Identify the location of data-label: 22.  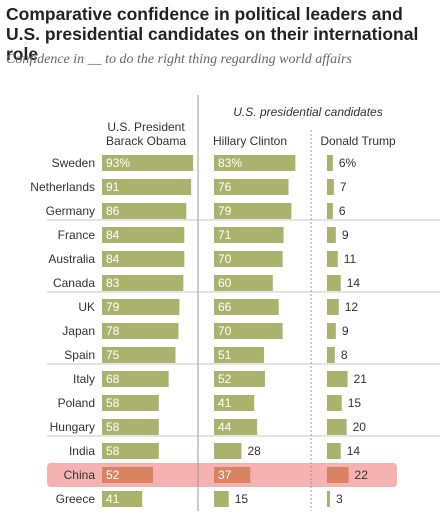
(362, 475).